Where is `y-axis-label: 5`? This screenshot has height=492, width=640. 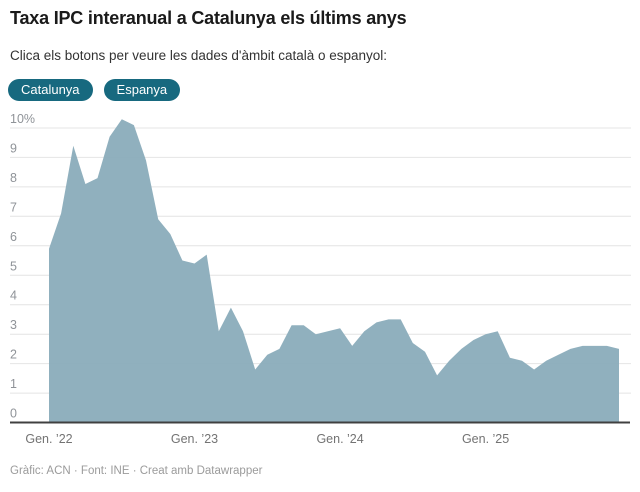 y-axis-label: 5 is located at coordinates (13, 266).